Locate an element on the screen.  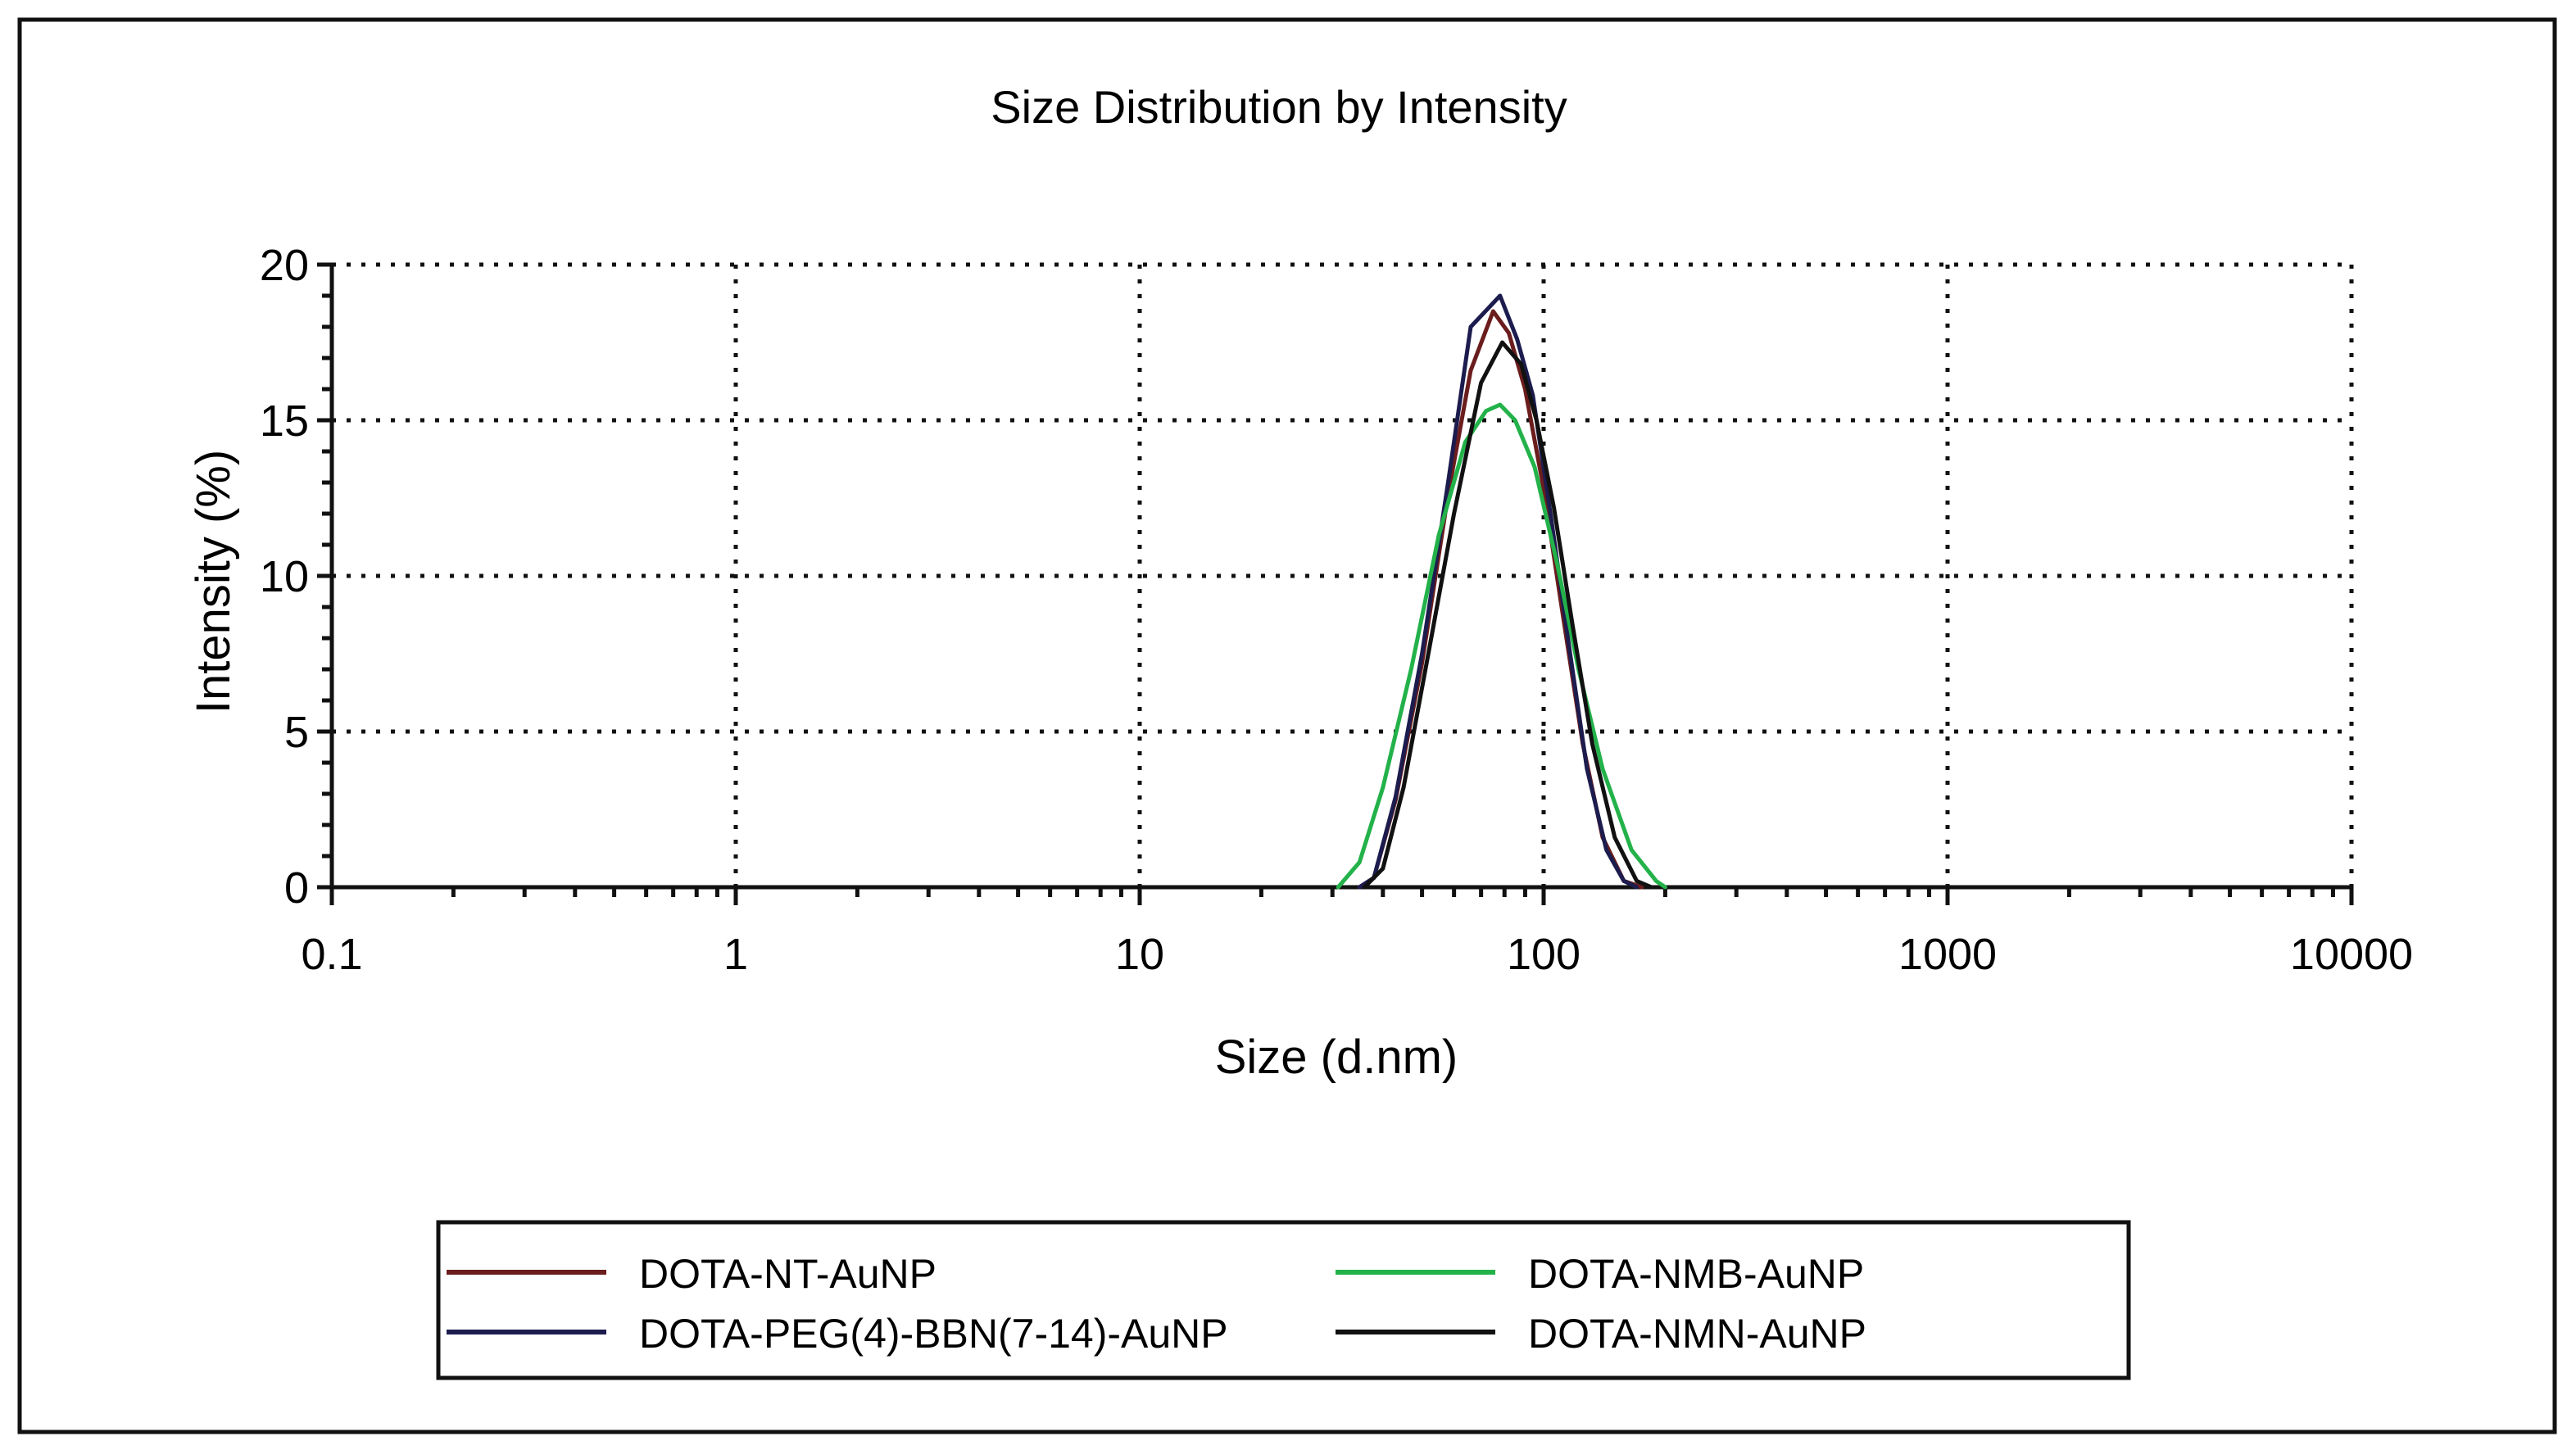
legend-label-2: DOTA-PEG(4)-BBN(7-14)-AuNP is located at coordinates (933, 1334).